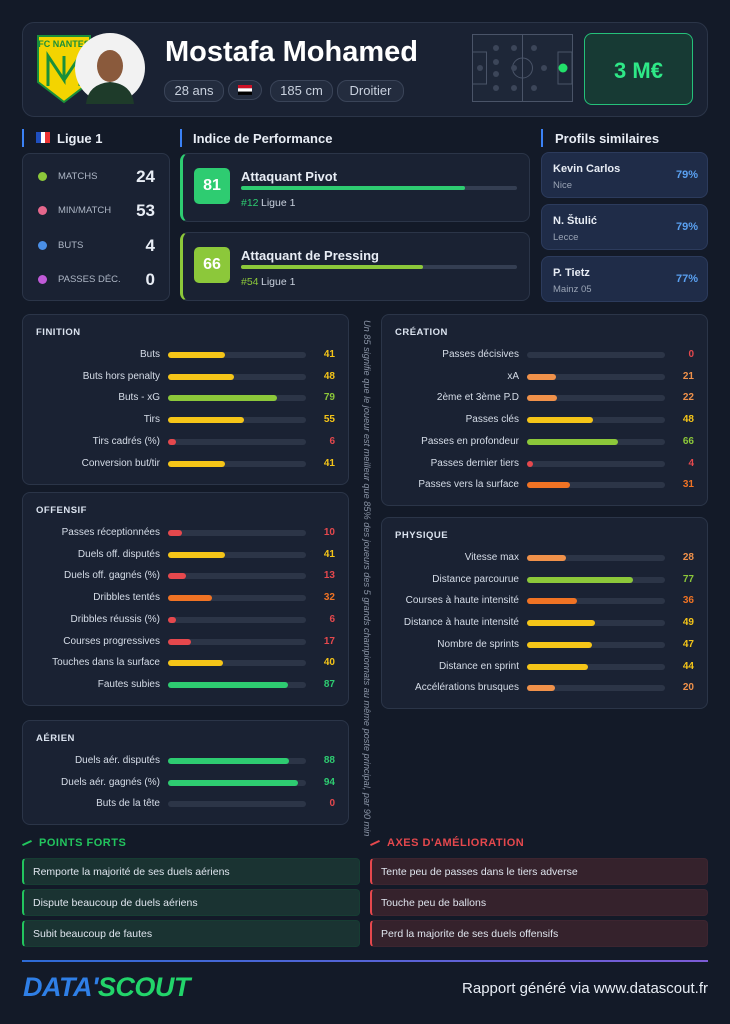  I want to click on brand-right: SCOUT, so click(144, 987).